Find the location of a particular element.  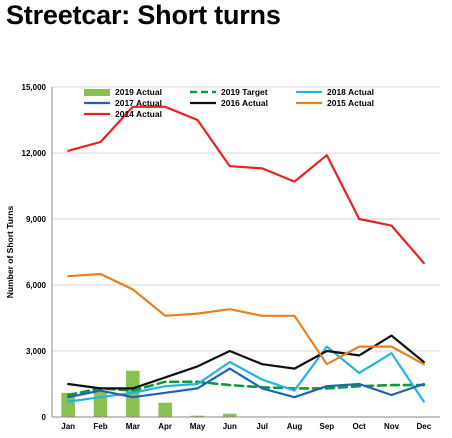

series-line-2017-actual is located at coordinates (246, 383).